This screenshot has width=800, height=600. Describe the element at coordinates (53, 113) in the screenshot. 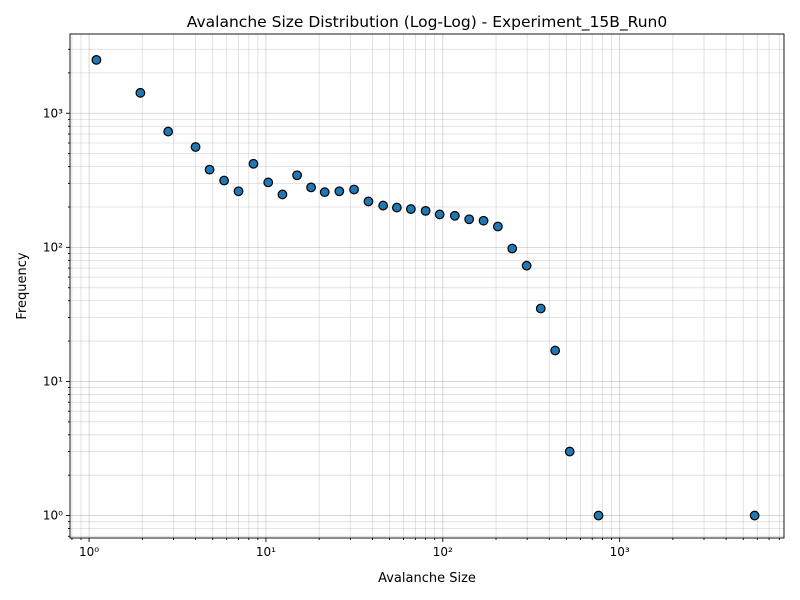

I see `y-tick-label: 10³` at that location.